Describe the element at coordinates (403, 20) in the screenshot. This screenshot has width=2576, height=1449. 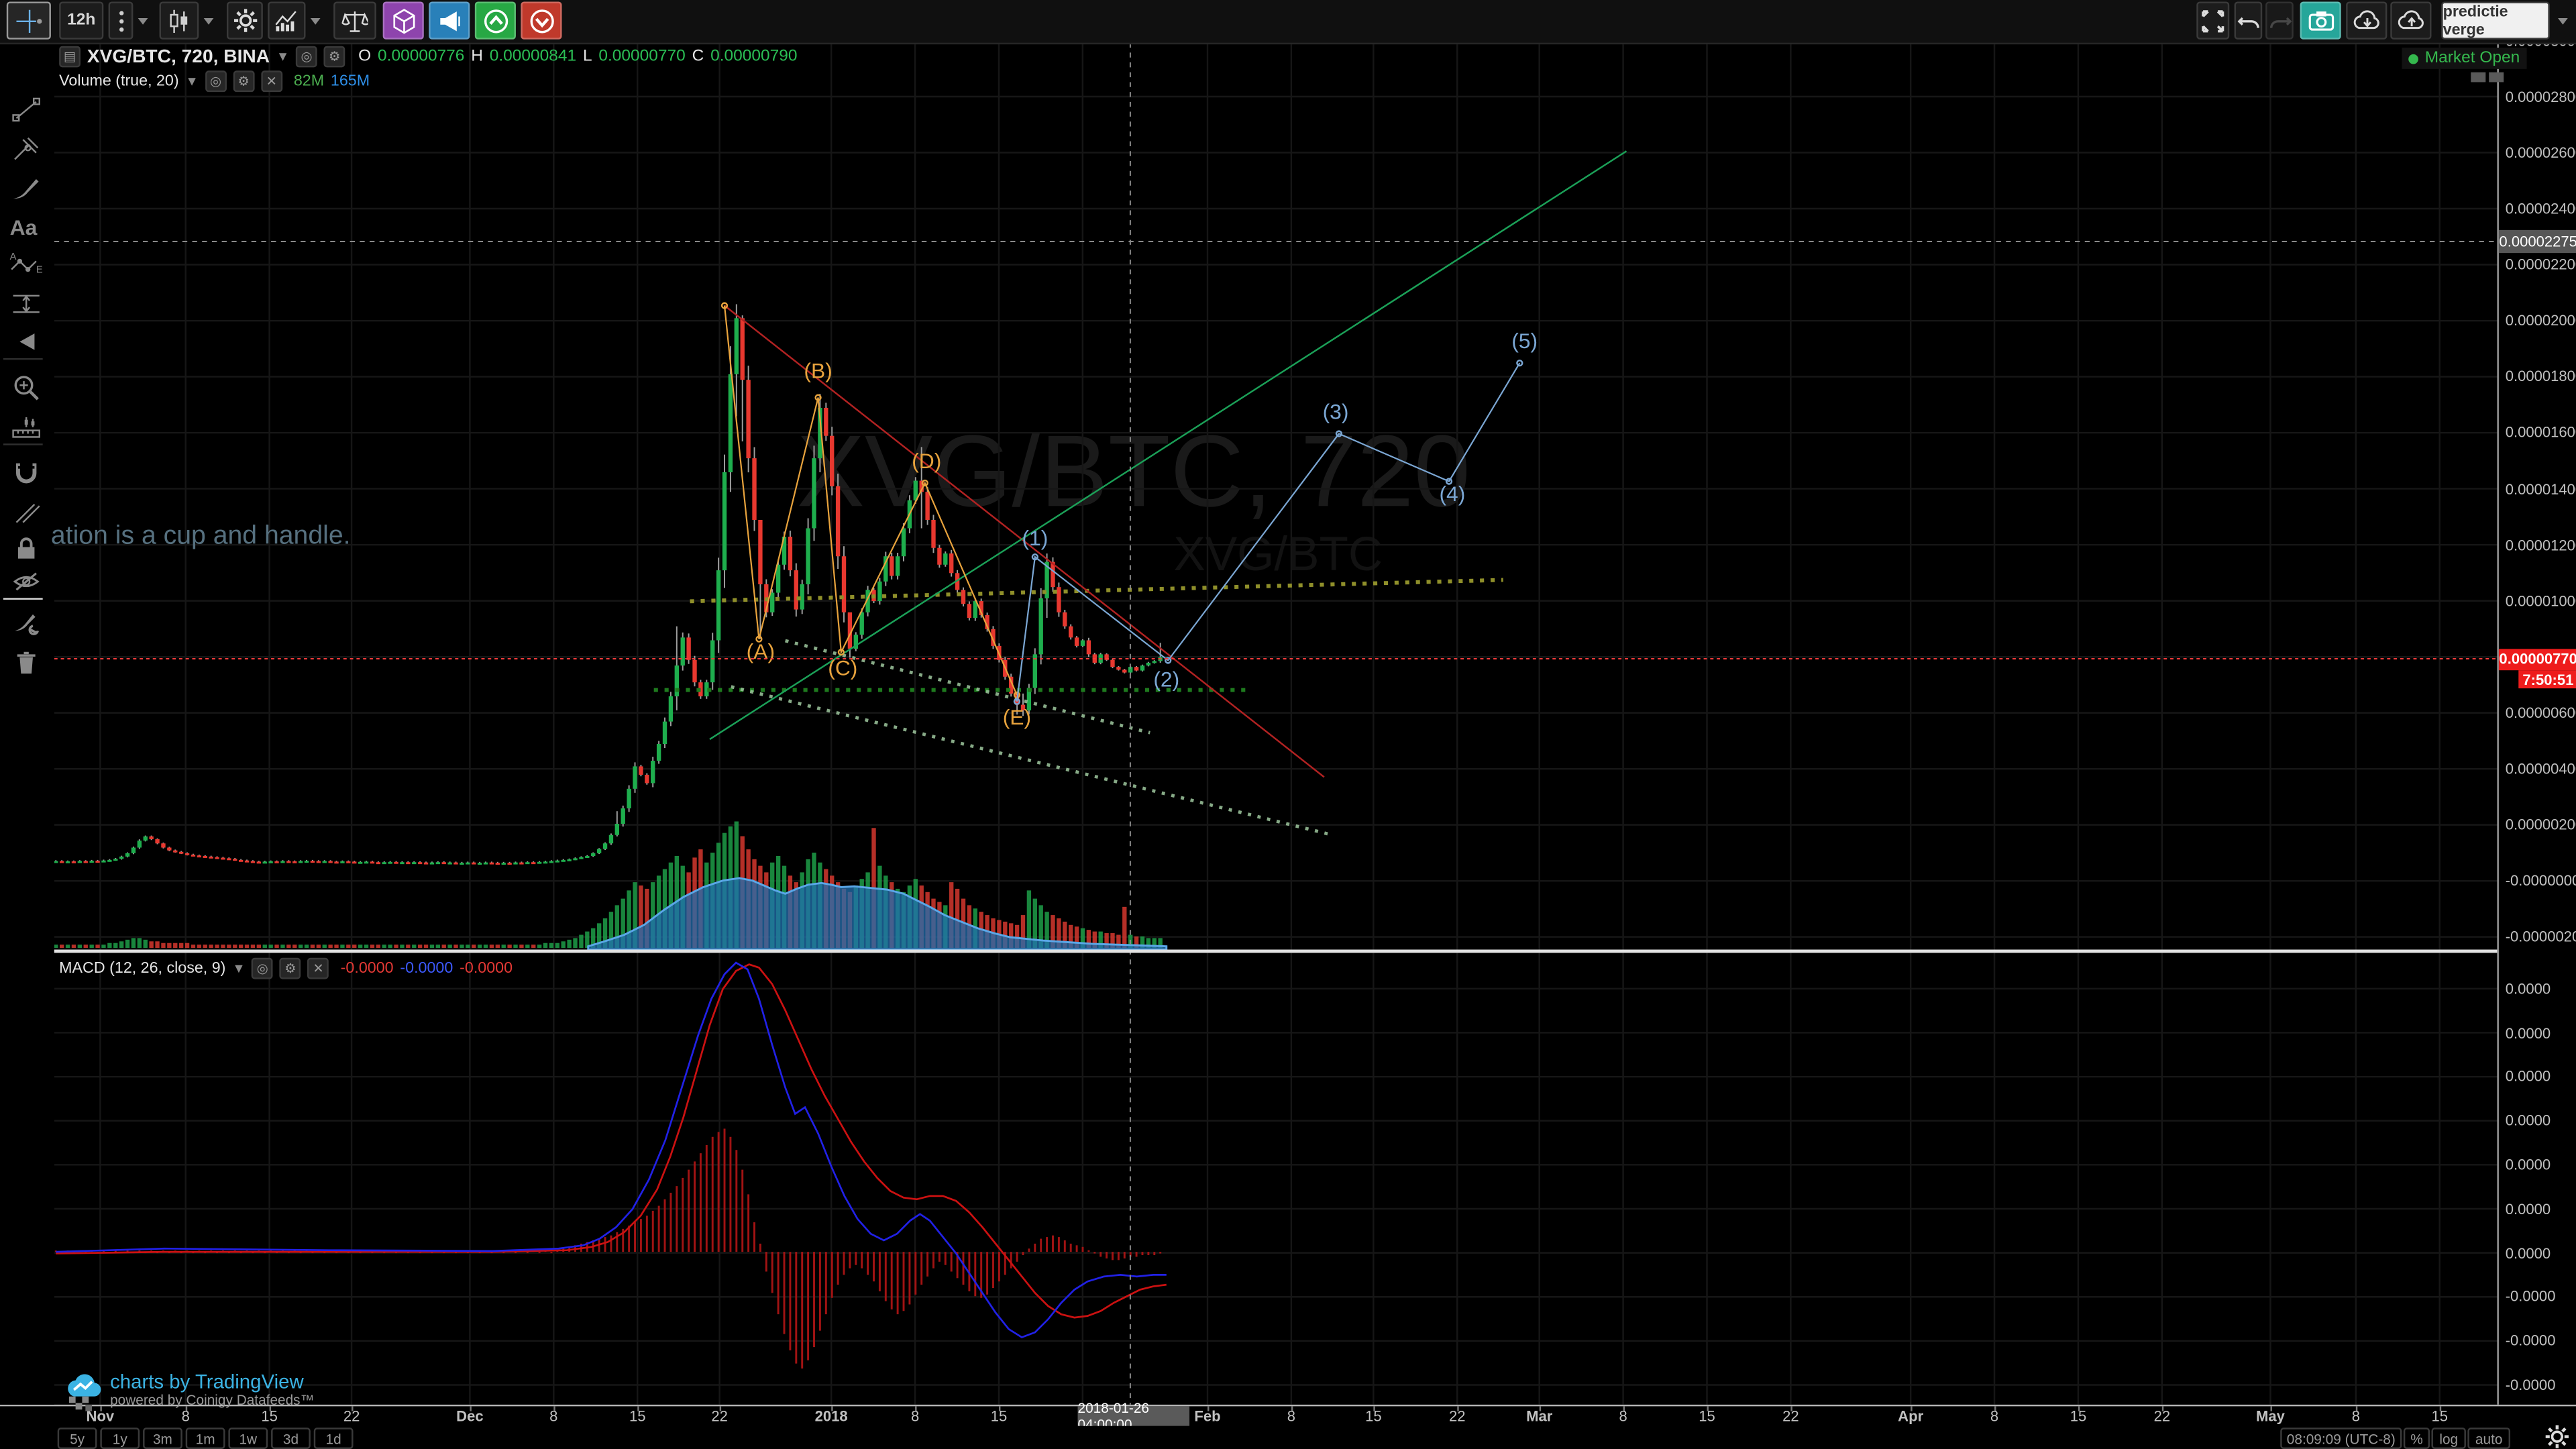
I see `cube-app-button` at that location.